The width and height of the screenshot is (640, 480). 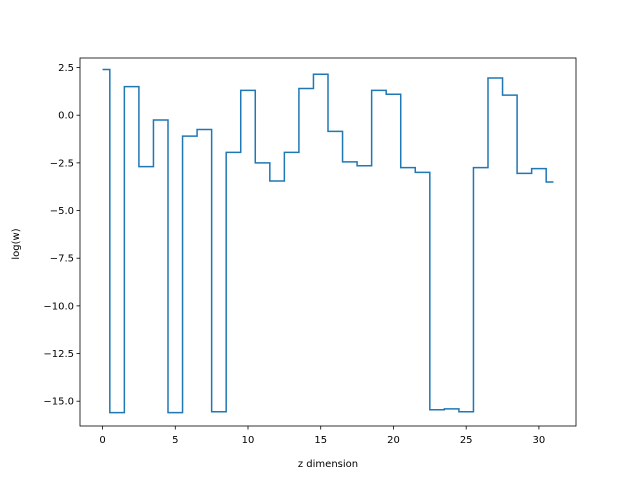 What do you see at coordinates (102, 440) in the screenshot?
I see `x-tick-label: 0` at bounding box center [102, 440].